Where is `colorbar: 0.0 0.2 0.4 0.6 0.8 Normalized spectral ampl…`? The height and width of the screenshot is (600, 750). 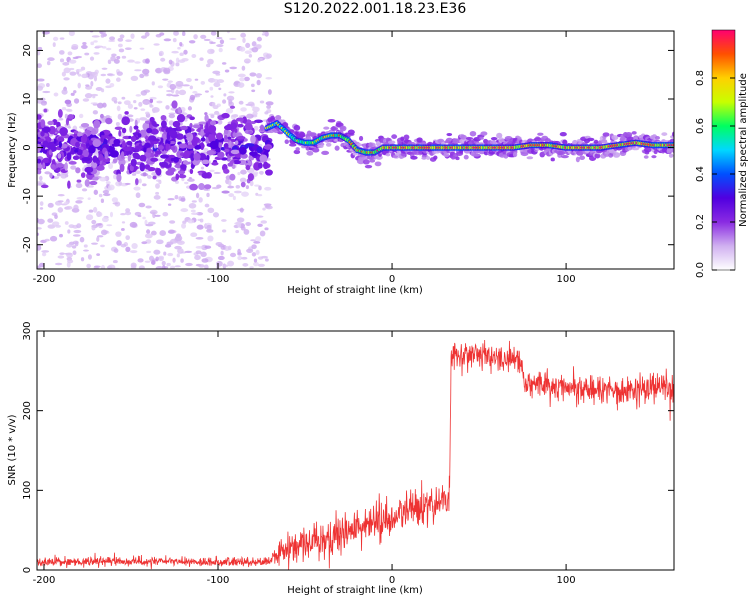 colorbar: 0.0 0.2 0.4 0.6 0.8 Normalized spectral ampl… is located at coordinates (722, 153).